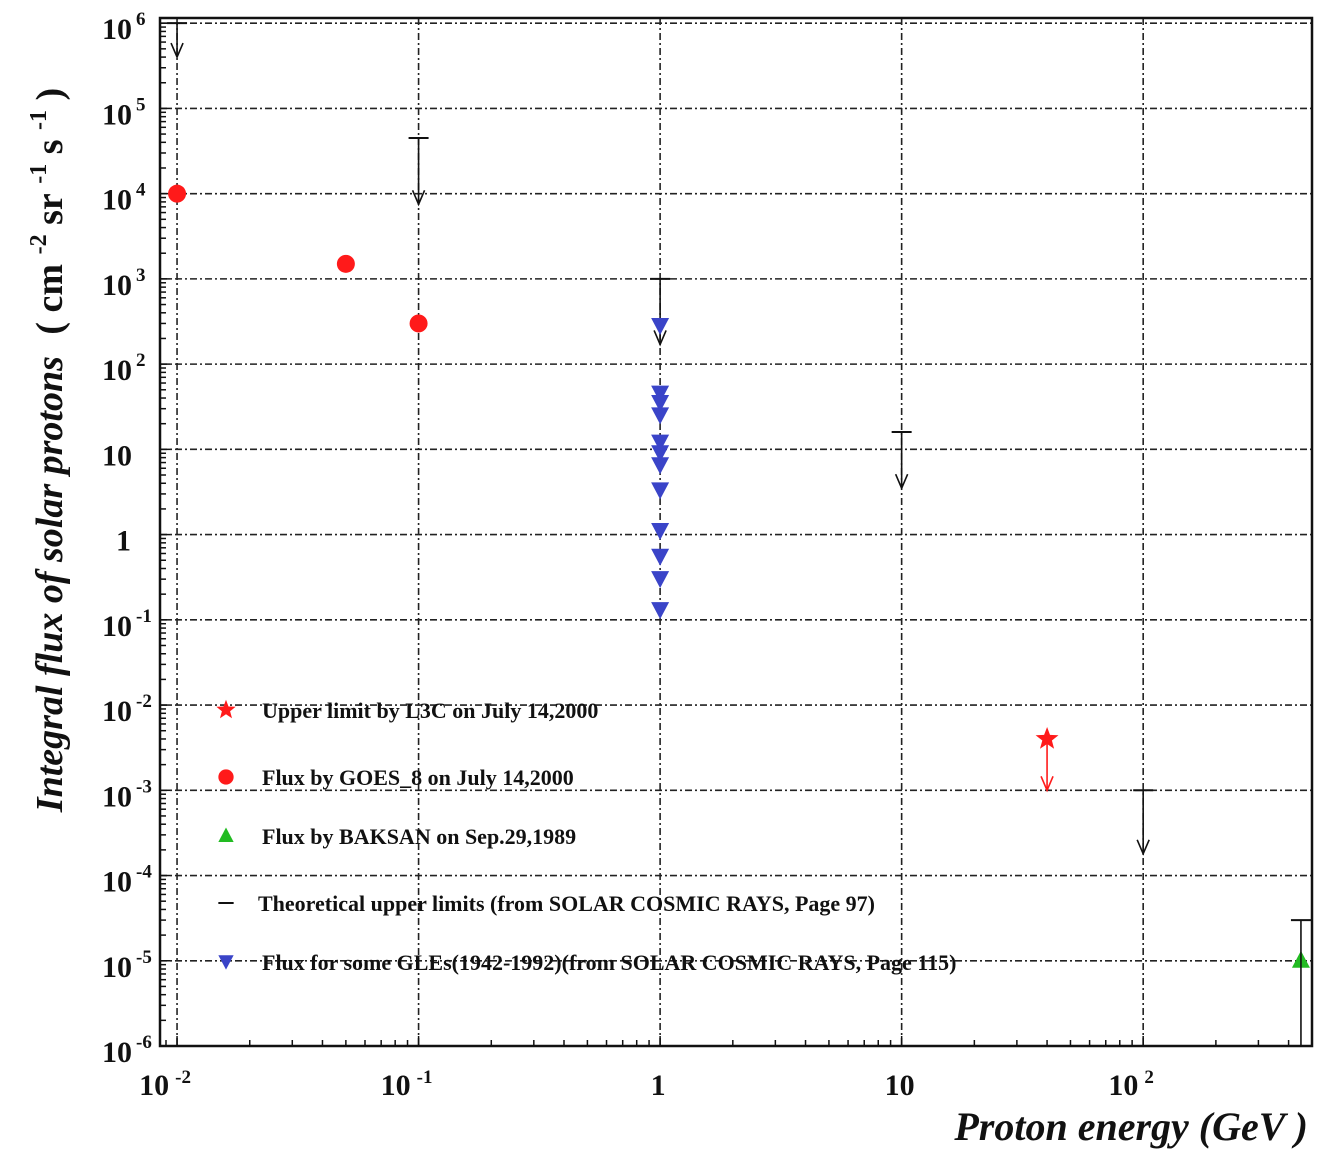  What do you see at coordinates (165, 1084) in the screenshot?
I see `x-tick-label: 10 -2` at bounding box center [165, 1084].